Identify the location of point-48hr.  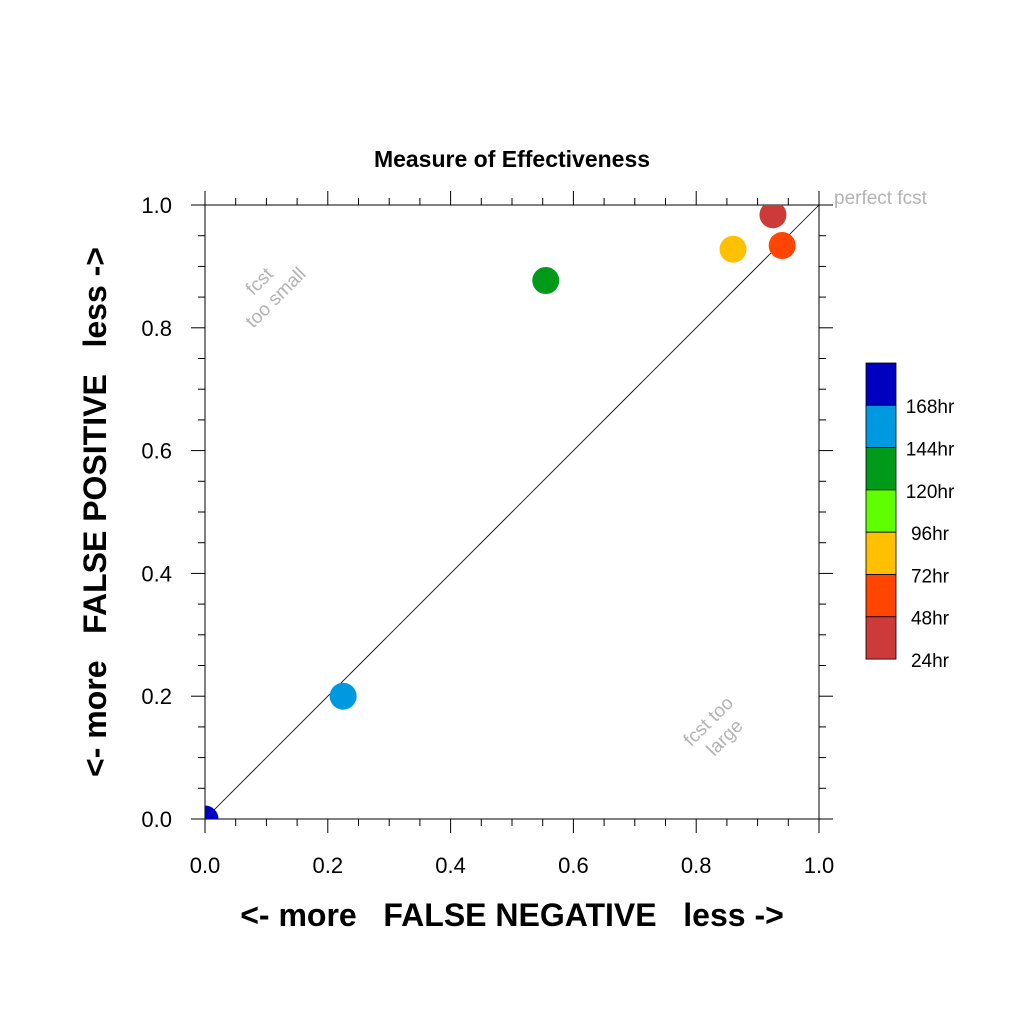
(782, 246).